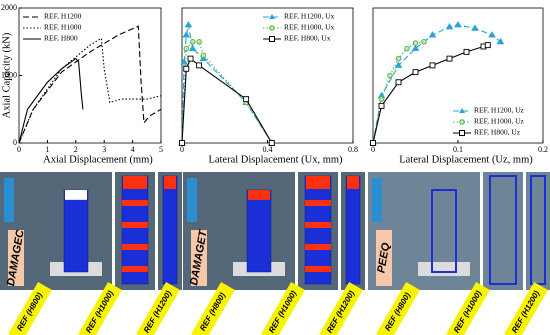 This screenshot has width=550, height=335. Describe the element at coordinates (466, 159) in the screenshot. I see `x-axis-label: Lateral Displacement (Uz, mm)` at that location.